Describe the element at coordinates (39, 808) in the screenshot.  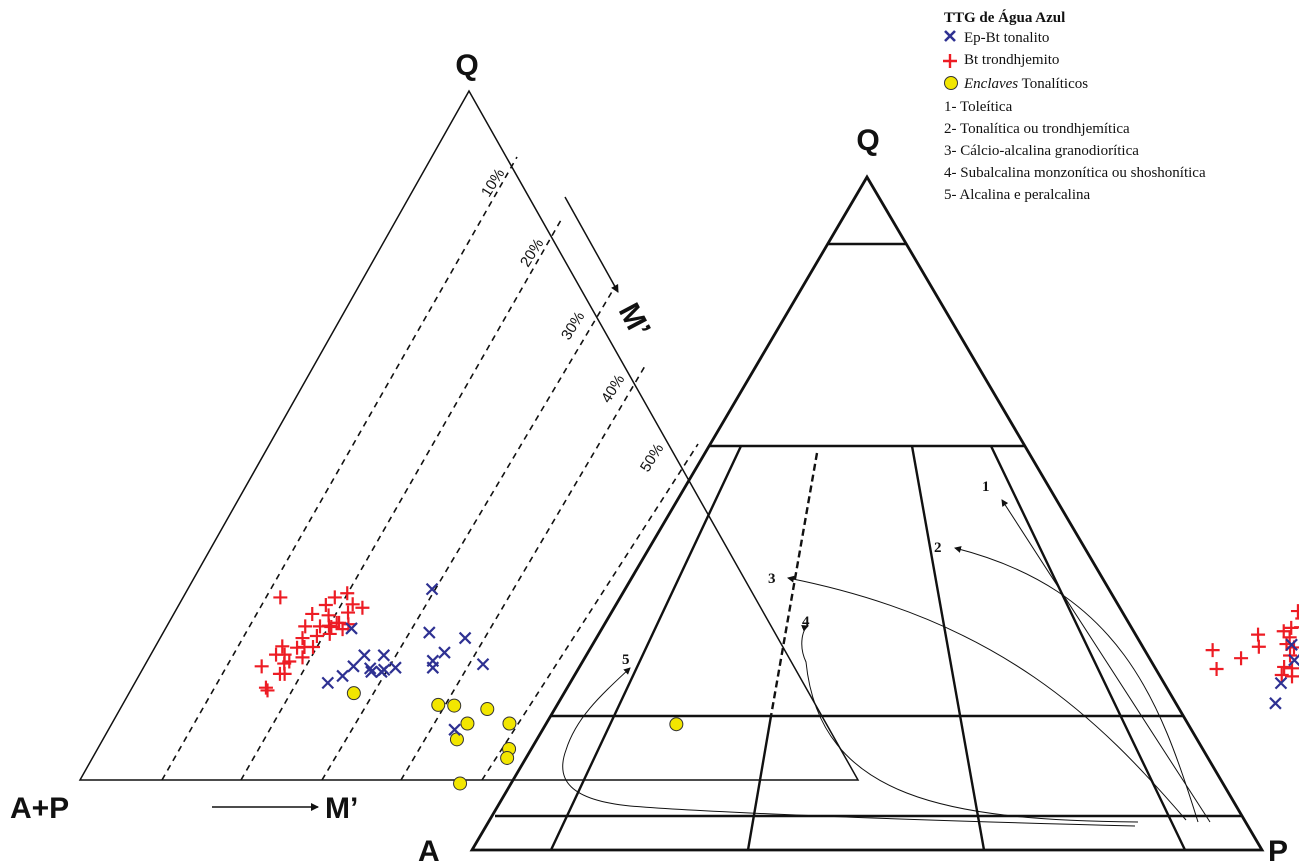
I see `left-vertex-a-plus-p: A+P` at that location.